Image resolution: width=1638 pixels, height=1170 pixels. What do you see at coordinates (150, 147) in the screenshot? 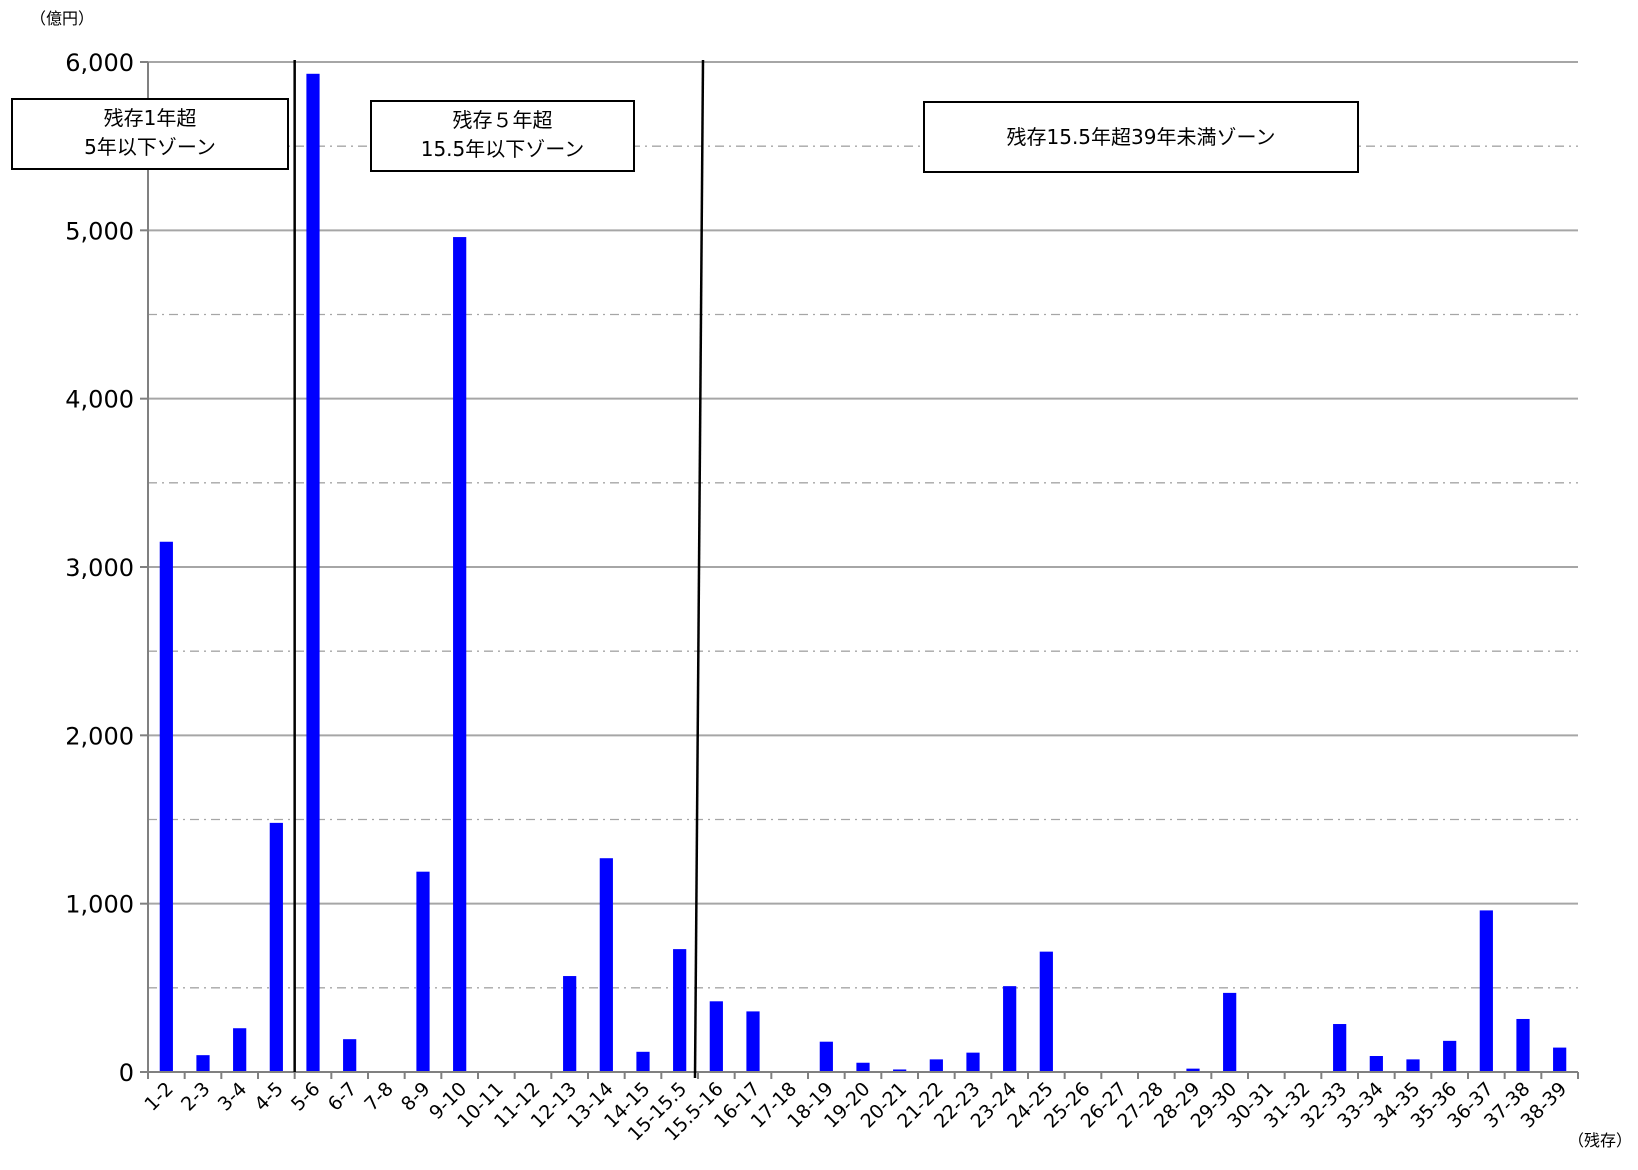
I see `zone-label-1-line-2: 5年以下ゾーン` at bounding box center [150, 147].